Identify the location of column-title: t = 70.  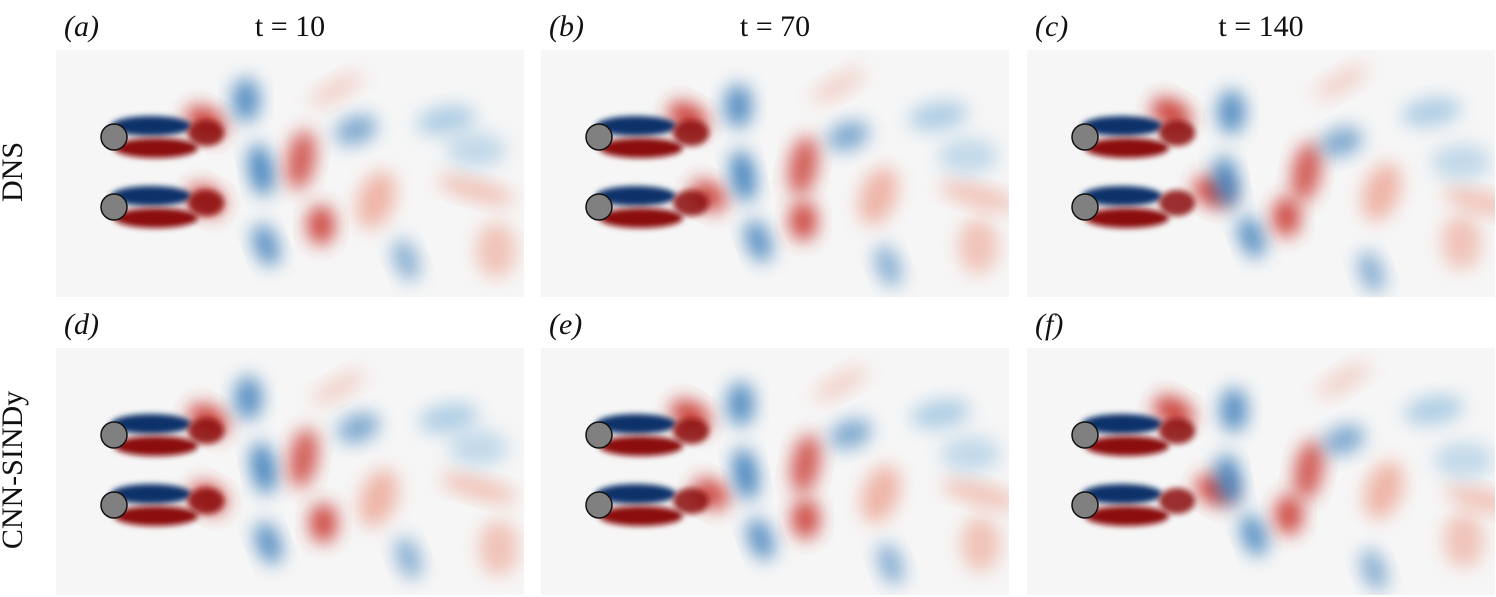
(775, 26).